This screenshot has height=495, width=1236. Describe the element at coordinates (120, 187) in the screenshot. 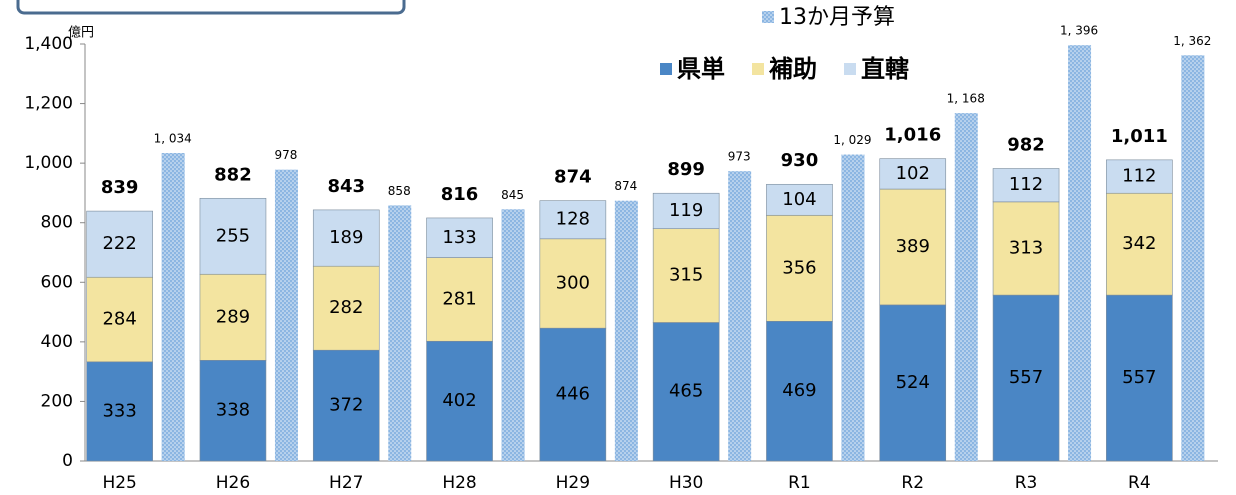

I see `total-label: 839` at that location.